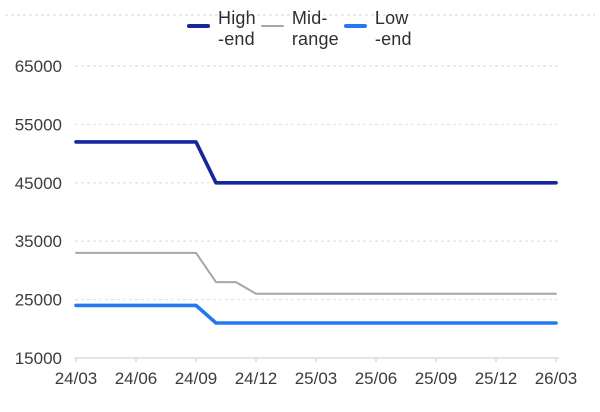 The width and height of the screenshot is (600, 412). I want to click on legend-item-low-end: Low -end, so click(377, 29).